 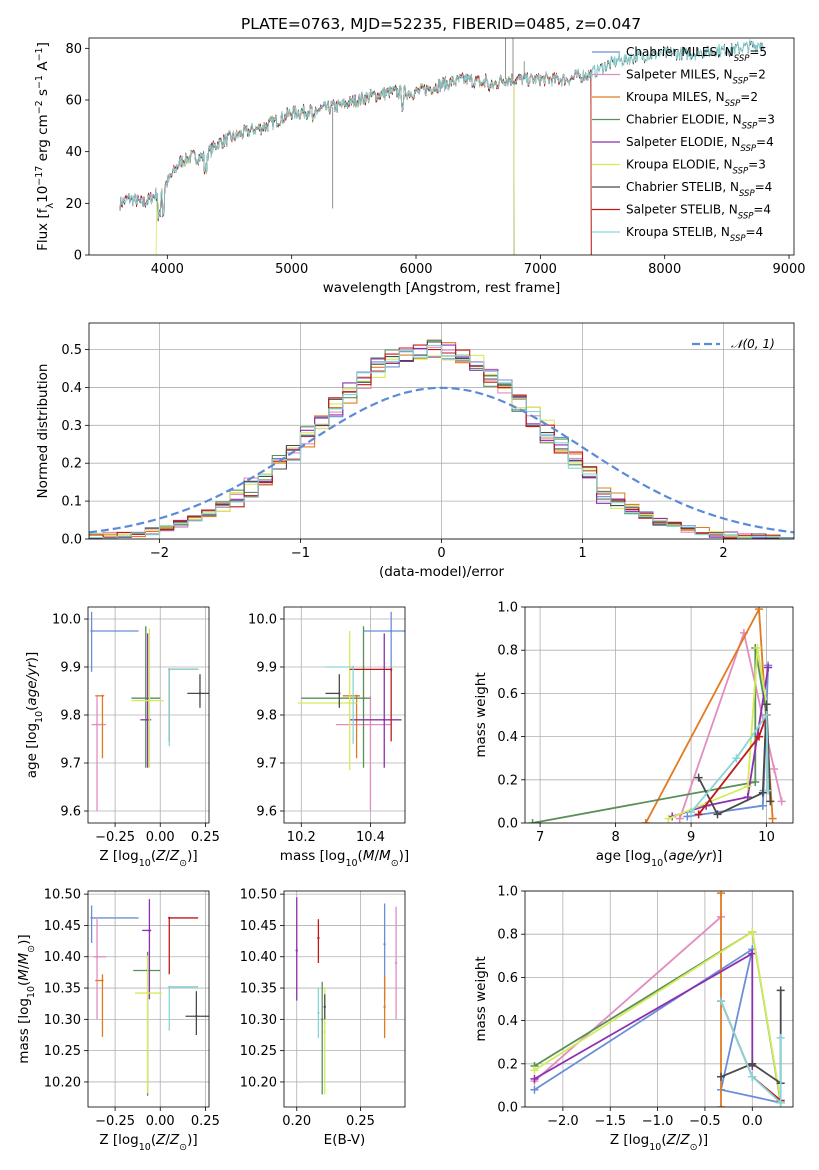 I want to click on x-tick-label: −1.0, so click(x=658, y=1121).